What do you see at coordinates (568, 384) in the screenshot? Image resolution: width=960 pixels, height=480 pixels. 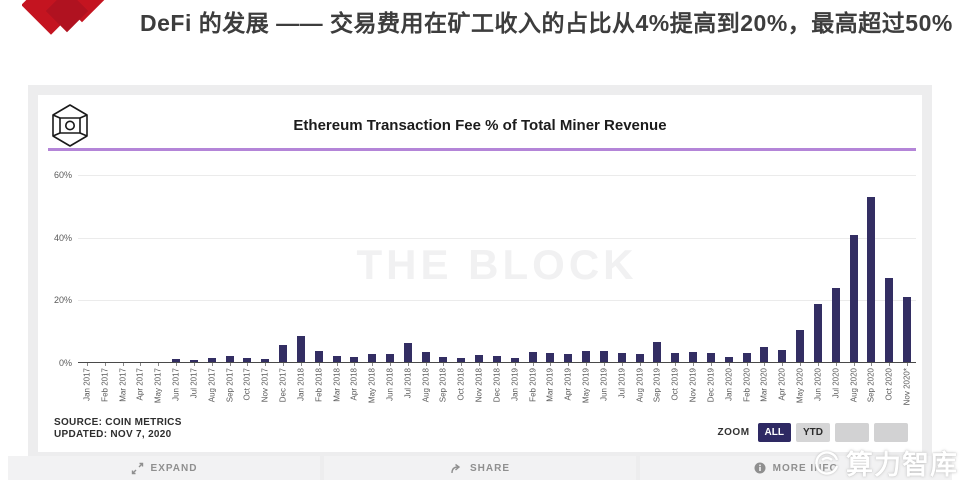 I see `x-tick-label: Apr 2019` at bounding box center [568, 384].